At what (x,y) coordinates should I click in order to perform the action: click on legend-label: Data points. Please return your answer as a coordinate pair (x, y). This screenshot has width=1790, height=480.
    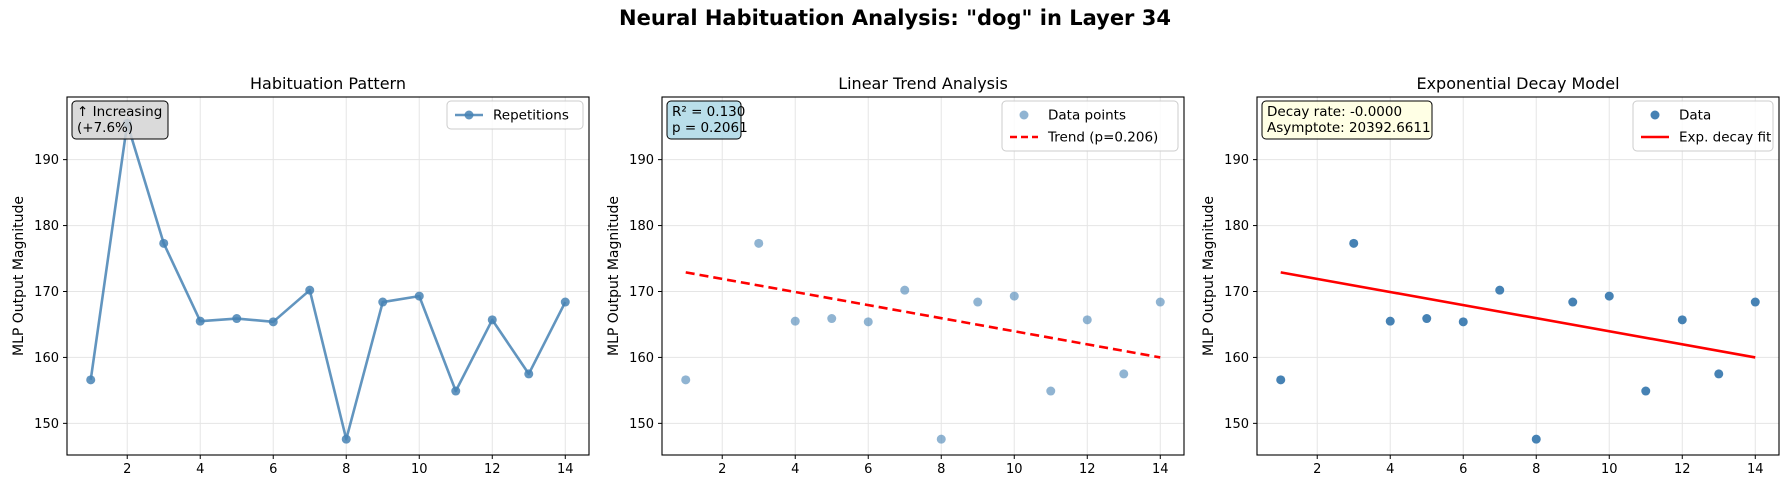
    Looking at the image, I should click on (1087, 116).